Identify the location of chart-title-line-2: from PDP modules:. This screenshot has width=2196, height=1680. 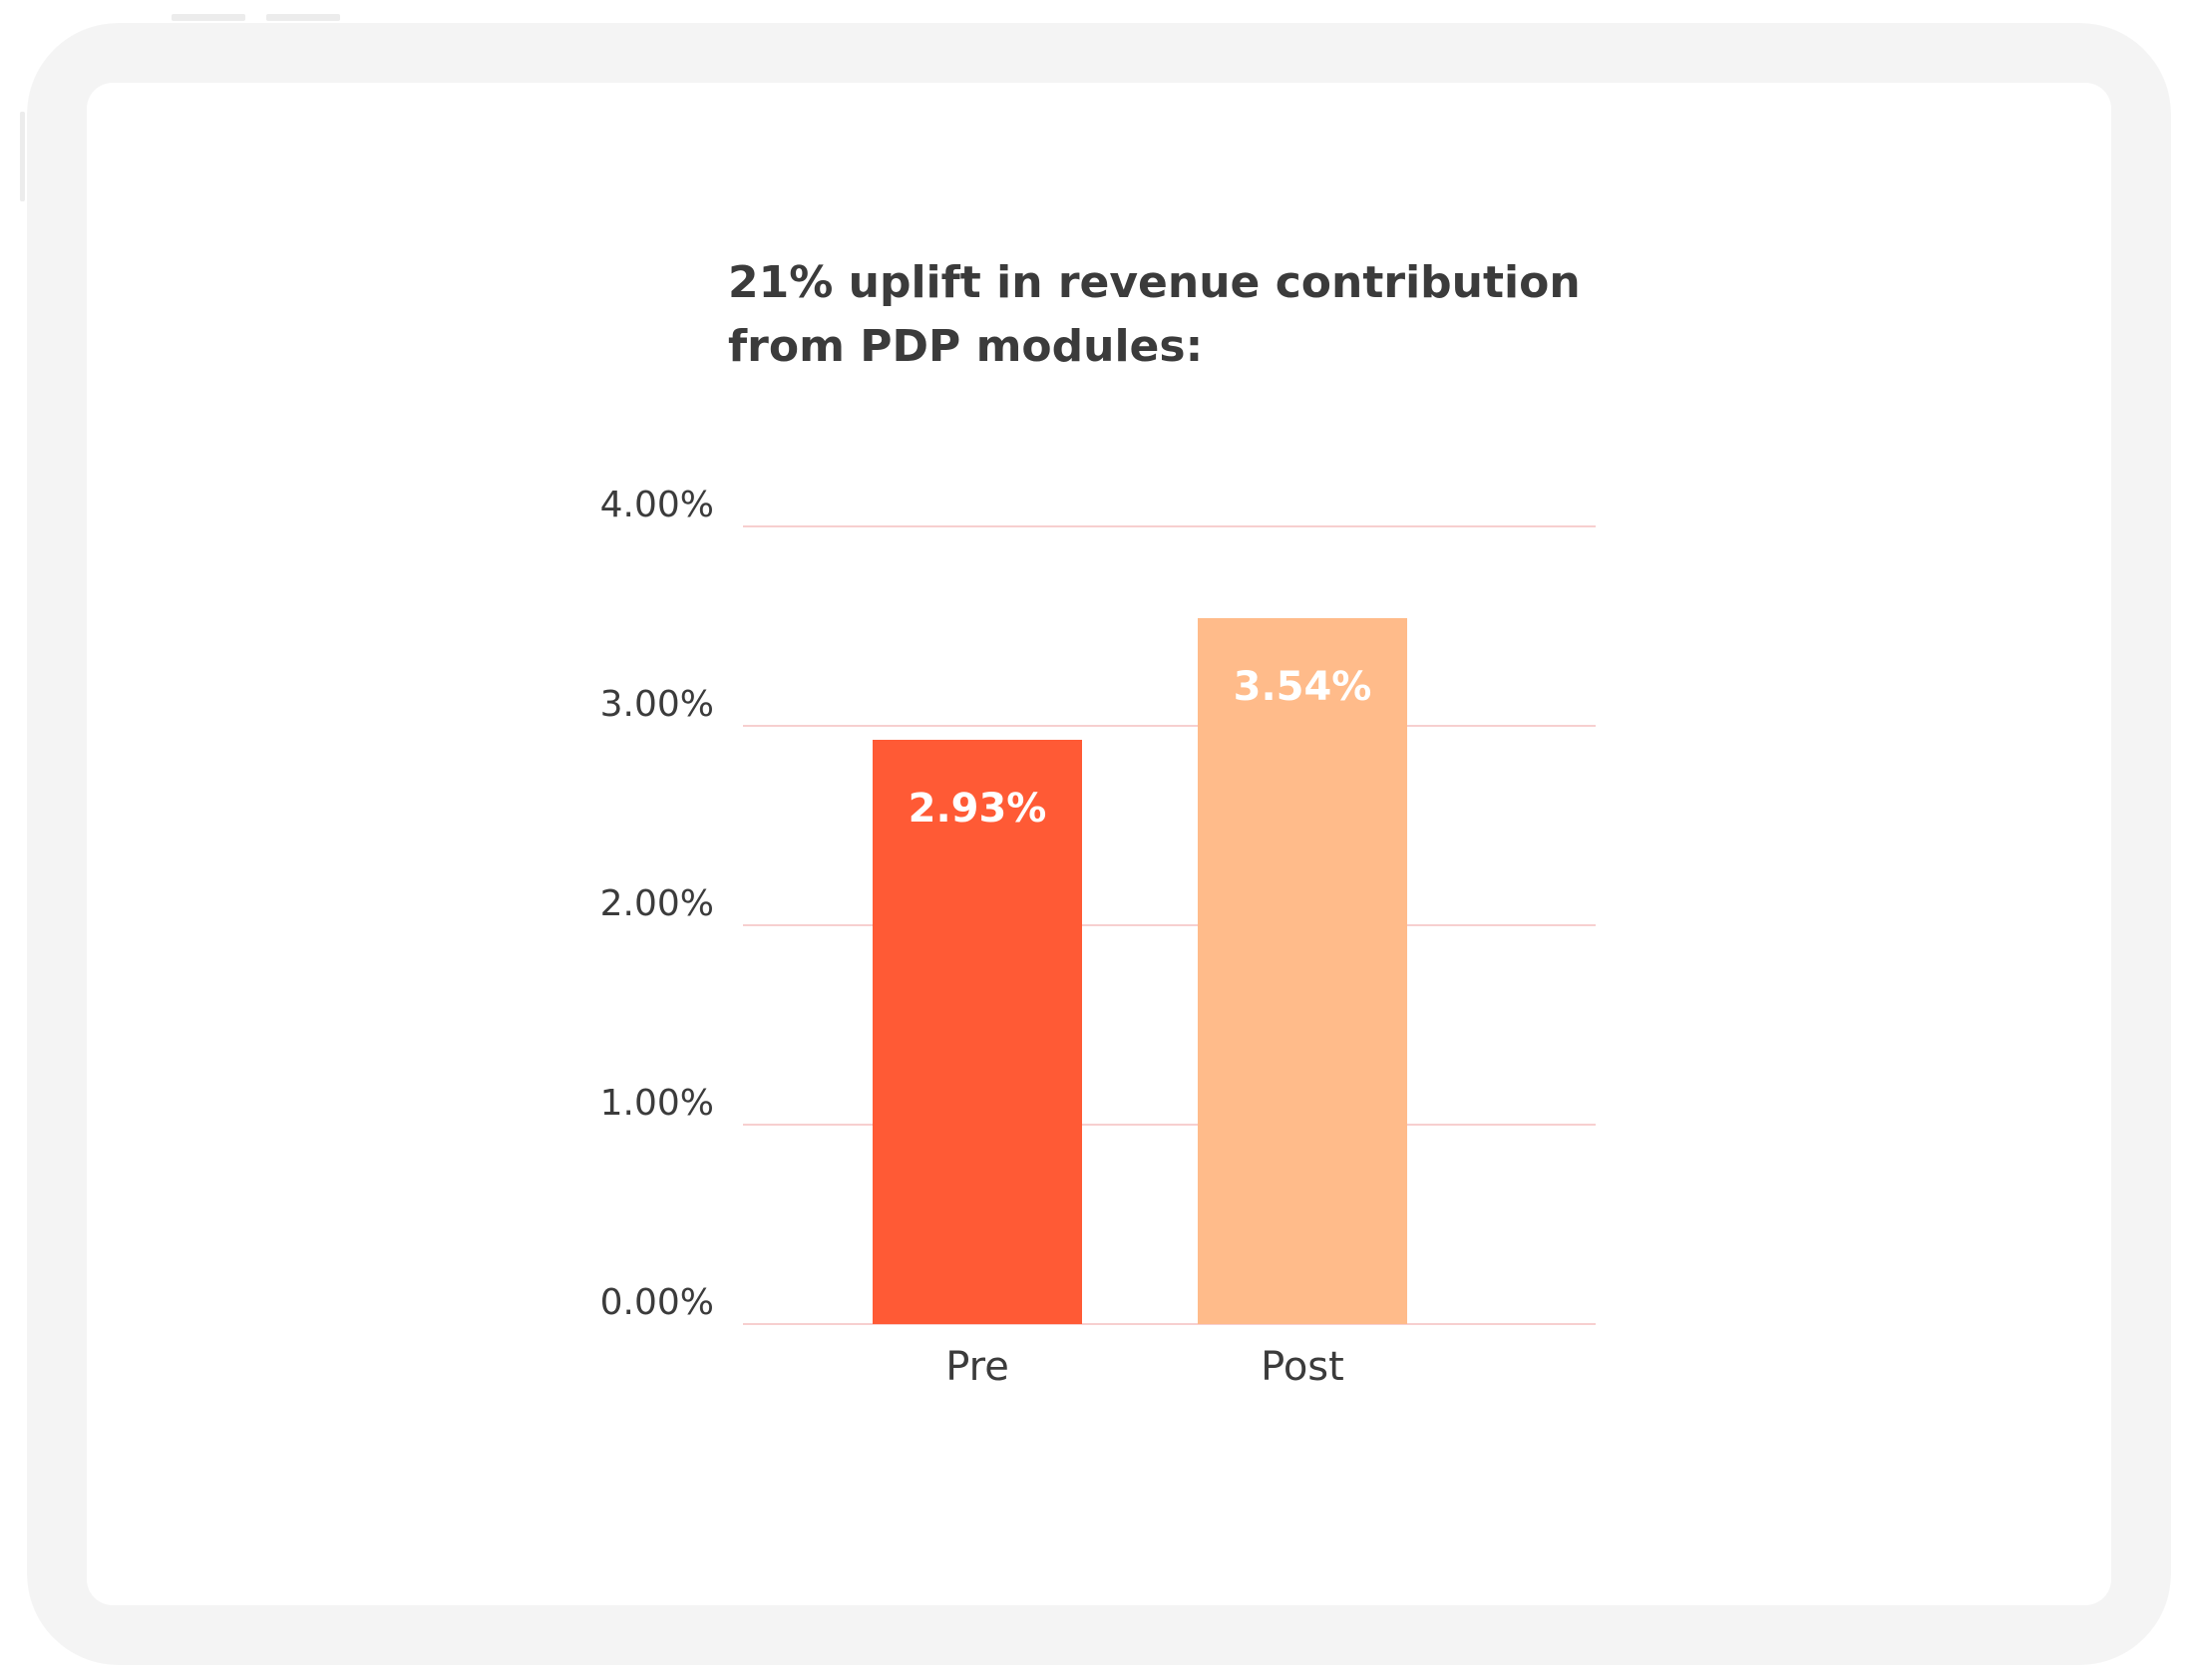
(966, 346).